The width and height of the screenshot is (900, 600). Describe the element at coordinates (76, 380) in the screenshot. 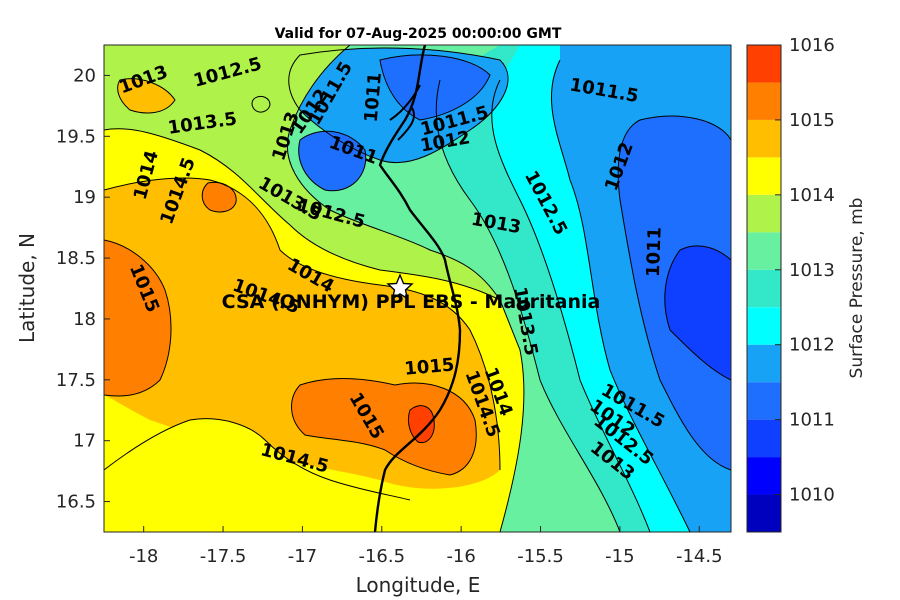

I see `y-tick-label: 17.5` at that location.